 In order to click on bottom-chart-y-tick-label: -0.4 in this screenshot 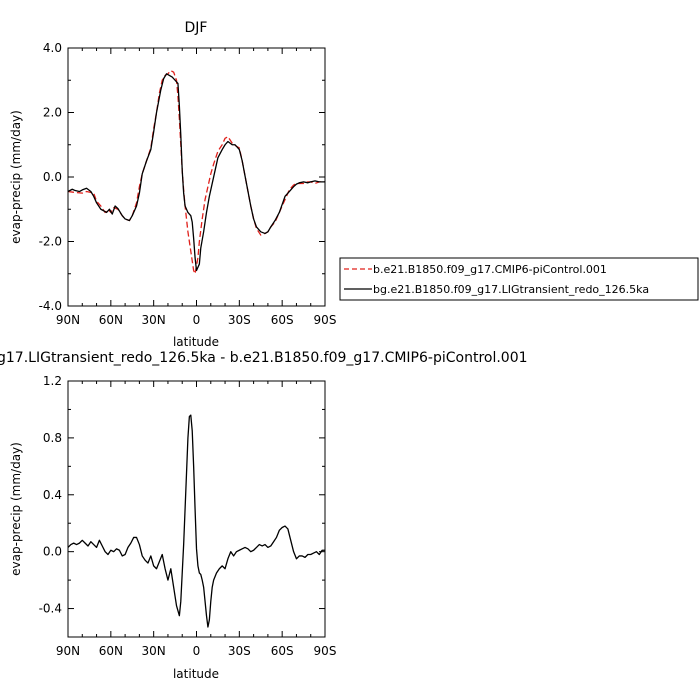, I will do `click(50, 609)`.